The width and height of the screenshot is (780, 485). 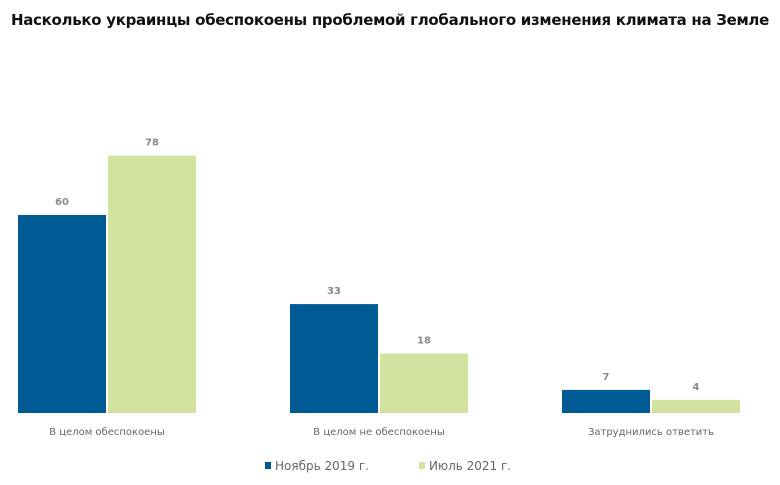 What do you see at coordinates (470, 466) in the screenshot?
I see `legend-label: Июль 2021 г.` at bounding box center [470, 466].